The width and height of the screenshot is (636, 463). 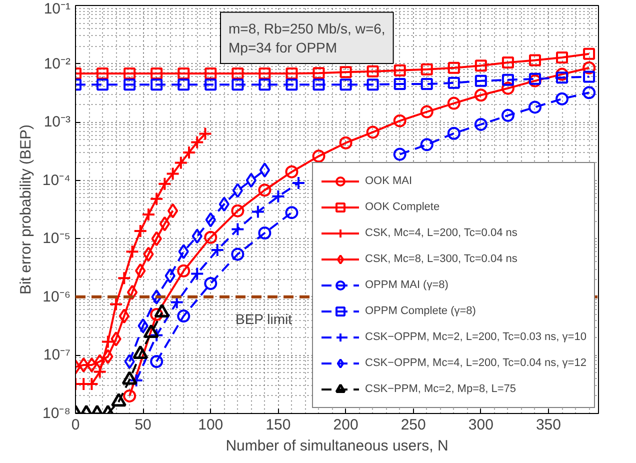 What do you see at coordinates (549, 425) in the screenshot?
I see `x-tick-label: 350` at bounding box center [549, 425].